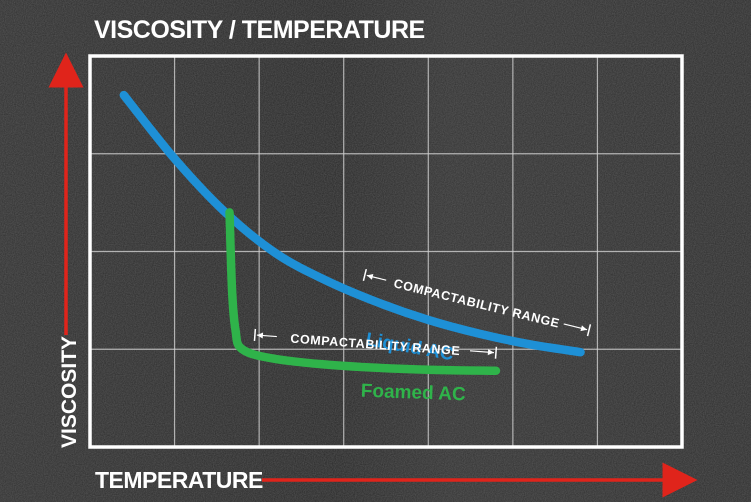  What do you see at coordinates (259, 30) in the screenshot?
I see `chart-title: VISCOSITY / TEMPERATURE` at bounding box center [259, 30].